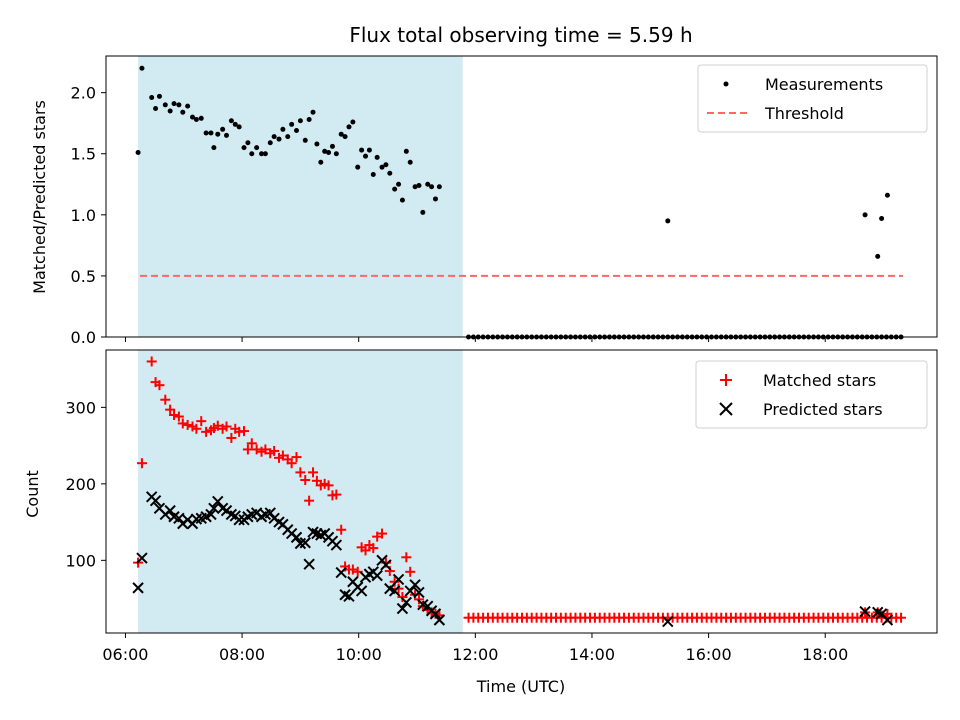  What do you see at coordinates (125, 654) in the screenshot?
I see `x-tick-label: 06:00` at bounding box center [125, 654].